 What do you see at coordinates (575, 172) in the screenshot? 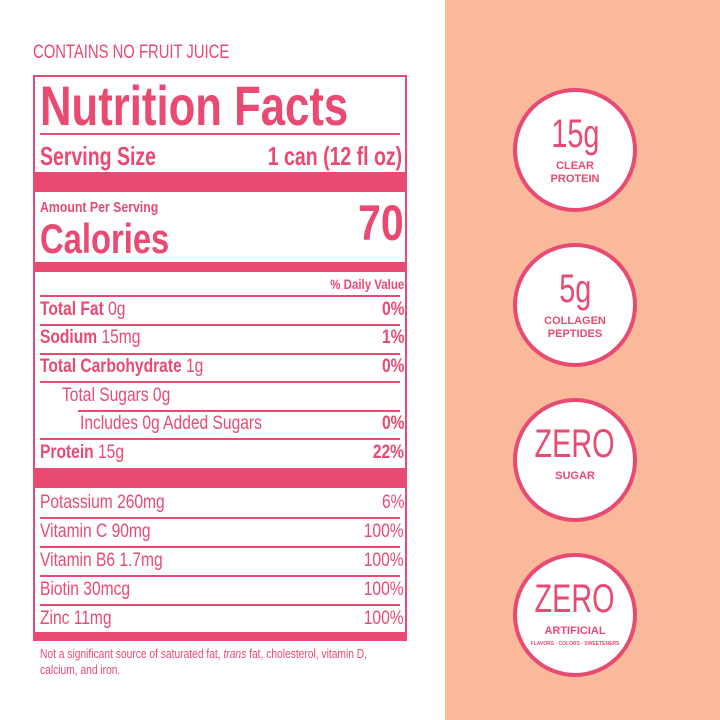
I see `badge-small: CLEAR PROTEIN` at bounding box center [575, 172].